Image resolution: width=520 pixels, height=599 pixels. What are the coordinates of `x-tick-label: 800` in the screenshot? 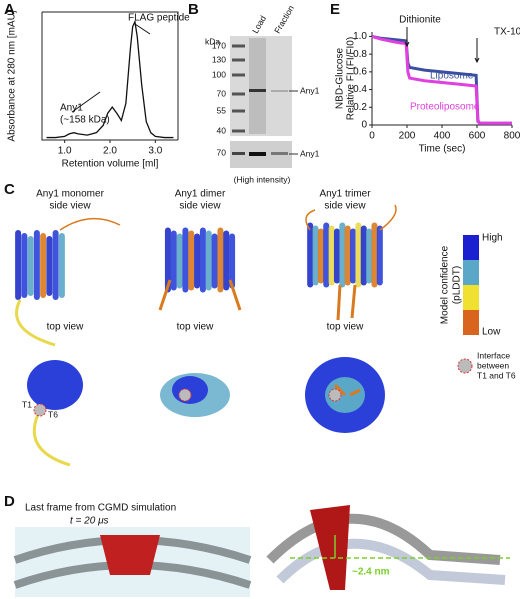 It's located at (512, 136).